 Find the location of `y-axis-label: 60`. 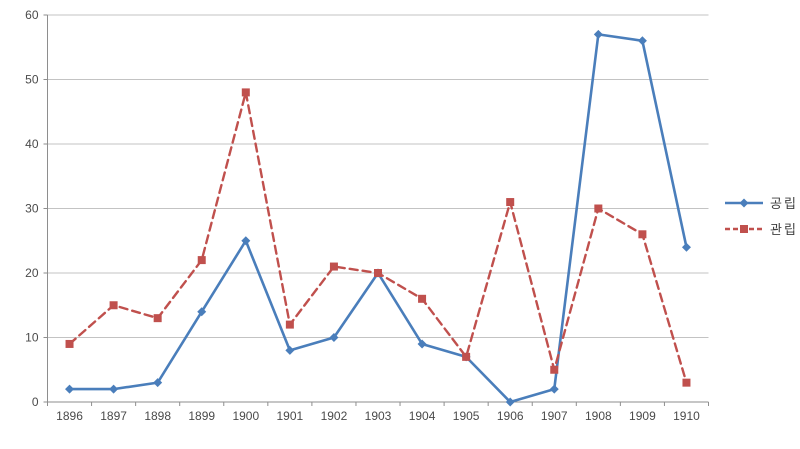

y-axis-label: 60 is located at coordinates (32, 15).